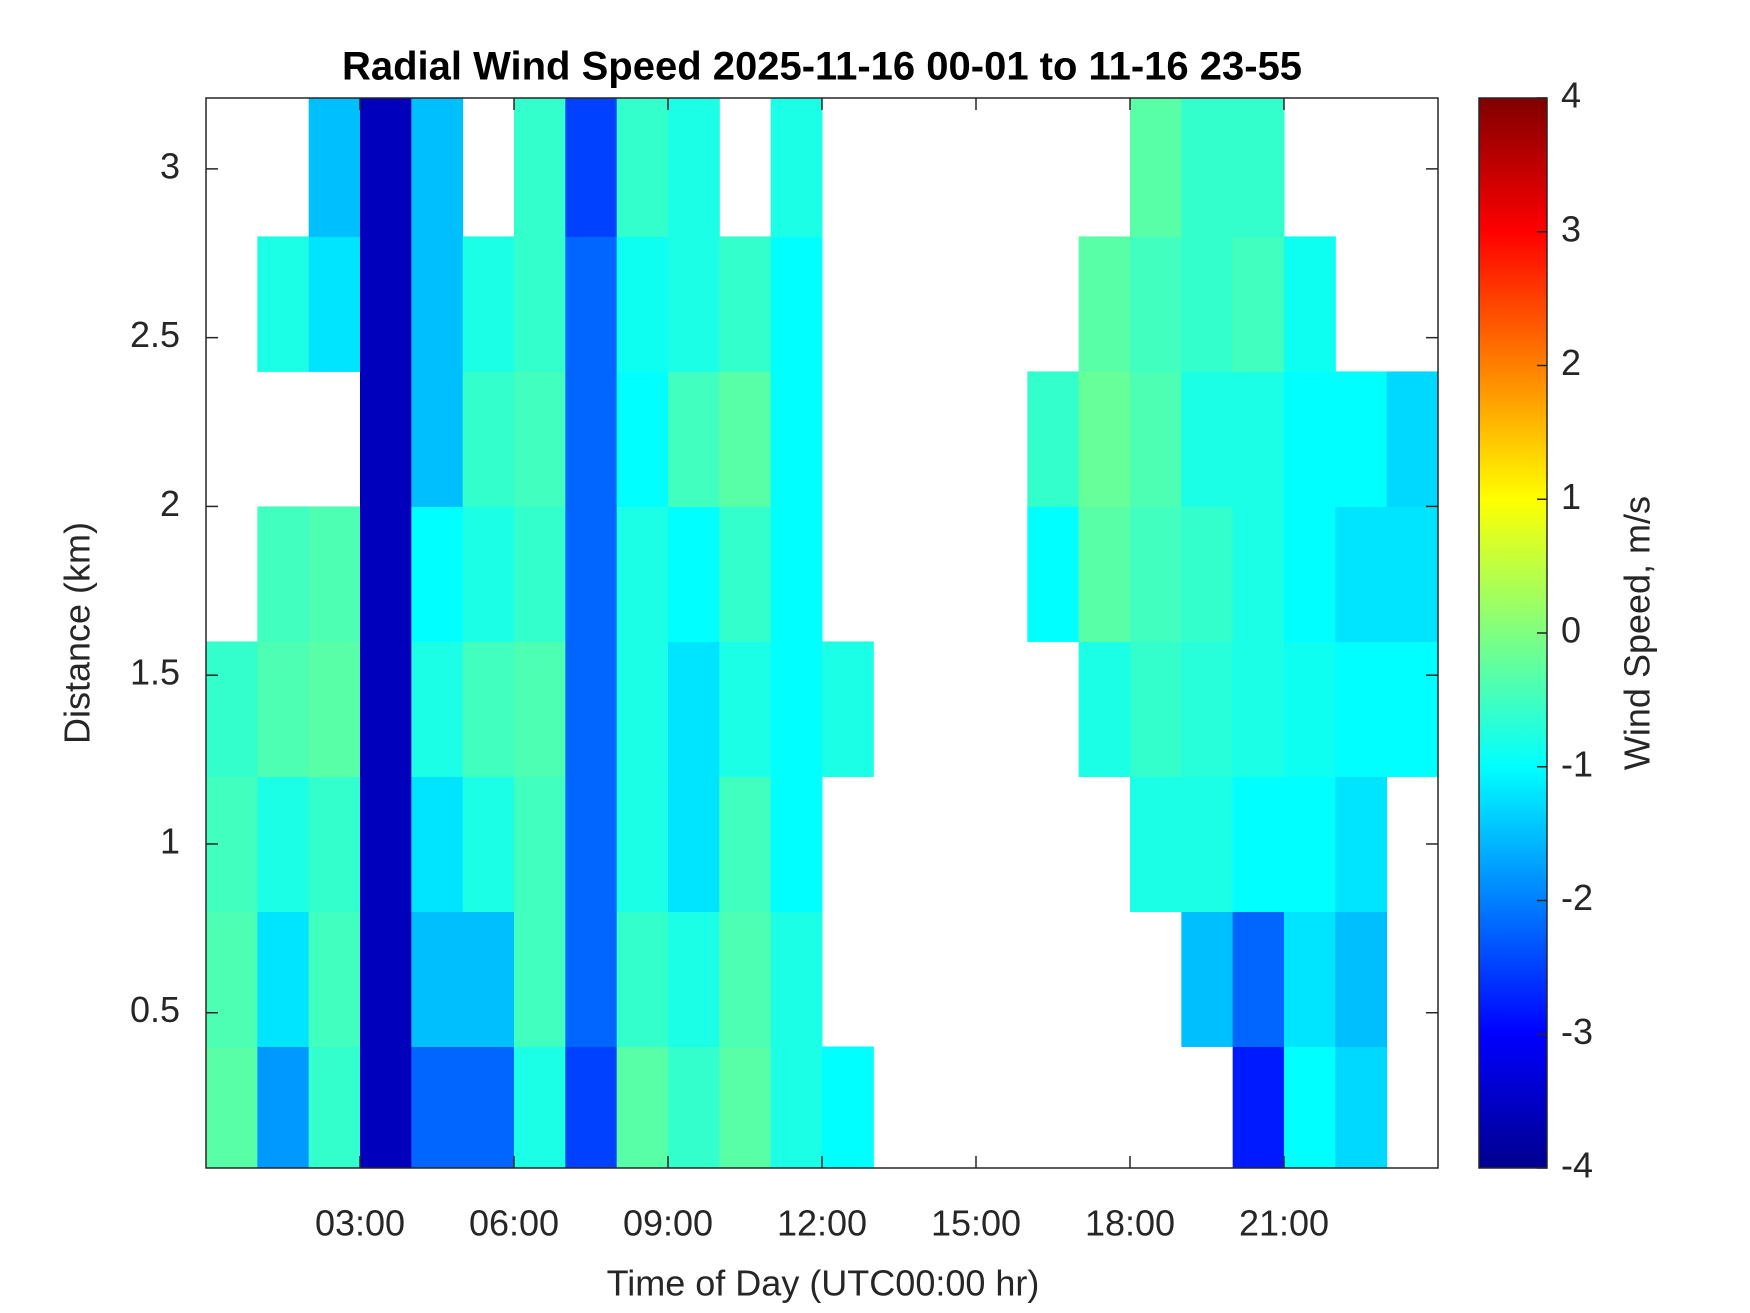 The height and width of the screenshot is (1313, 1750). What do you see at coordinates (1571, 496) in the screenshot?
I see `colorbar-tick-label: 1` at bounding box center [1571, 496].